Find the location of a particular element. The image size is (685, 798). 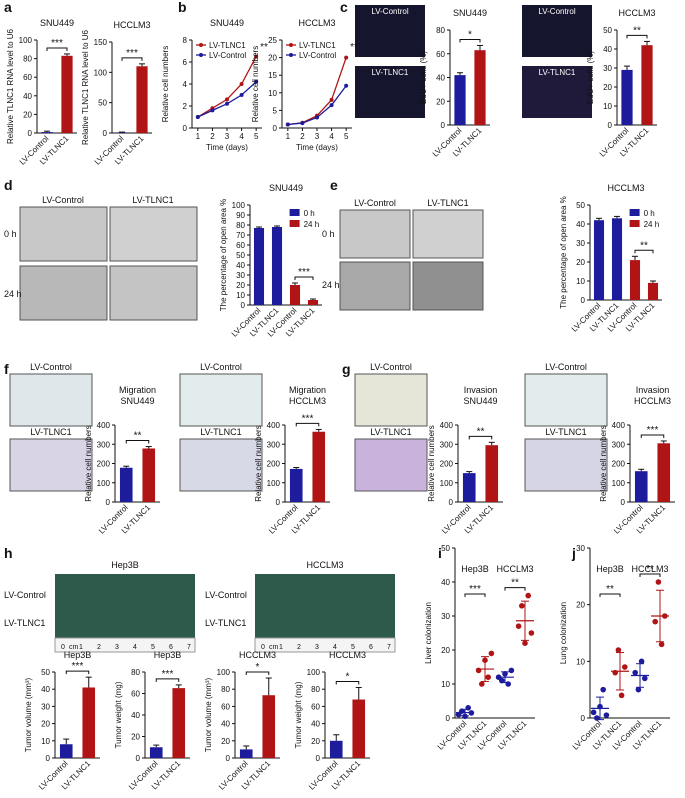

ruler-label: 7 is located at coordinates (389, 647).